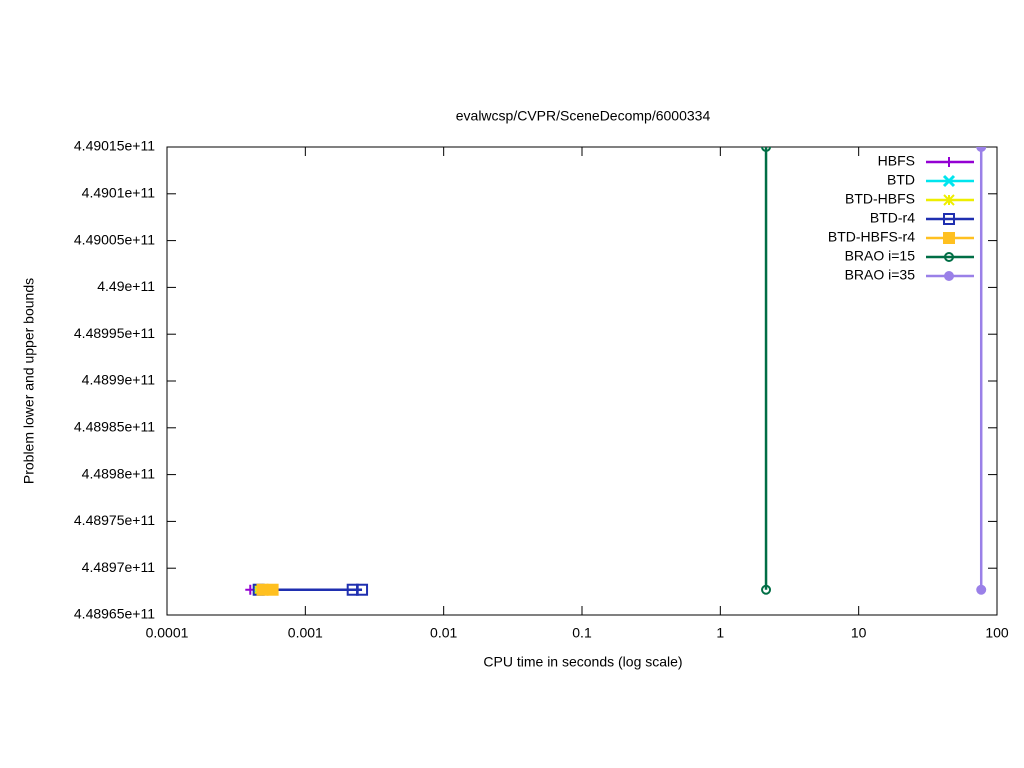 The height and width of the screenshot is (768, 1024). I want to click on legend-label: BTD-HBFS, so click(880, 199).